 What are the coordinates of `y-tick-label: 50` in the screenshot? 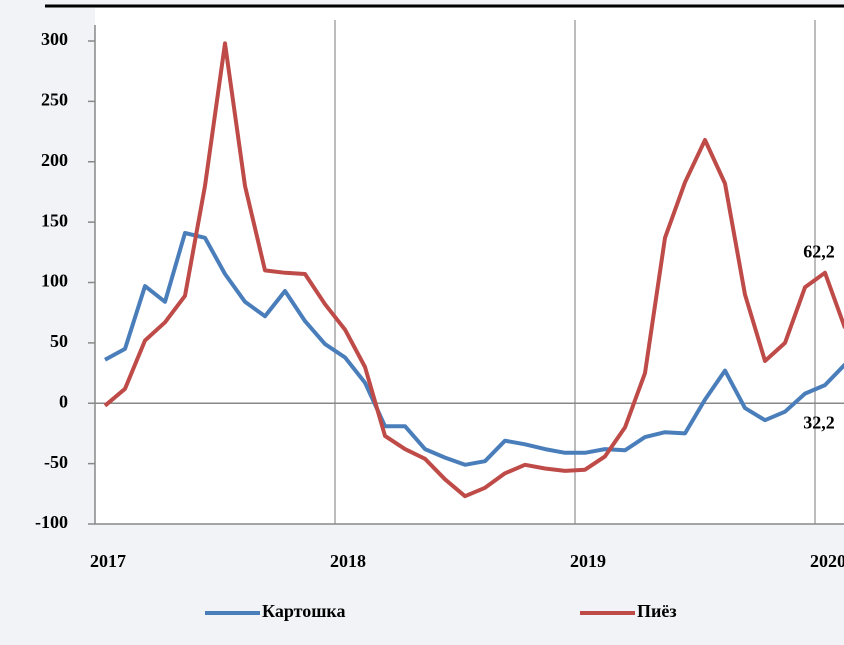 It's located at (59, 341).